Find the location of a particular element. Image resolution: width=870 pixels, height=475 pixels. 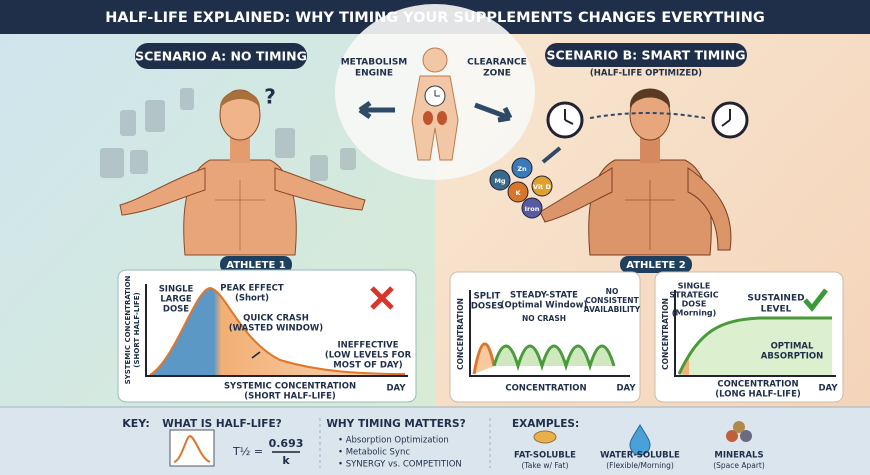

scenario-subtitle: (HALF-LIFE OPTIMIZED) is located at coordinates (646, 74).